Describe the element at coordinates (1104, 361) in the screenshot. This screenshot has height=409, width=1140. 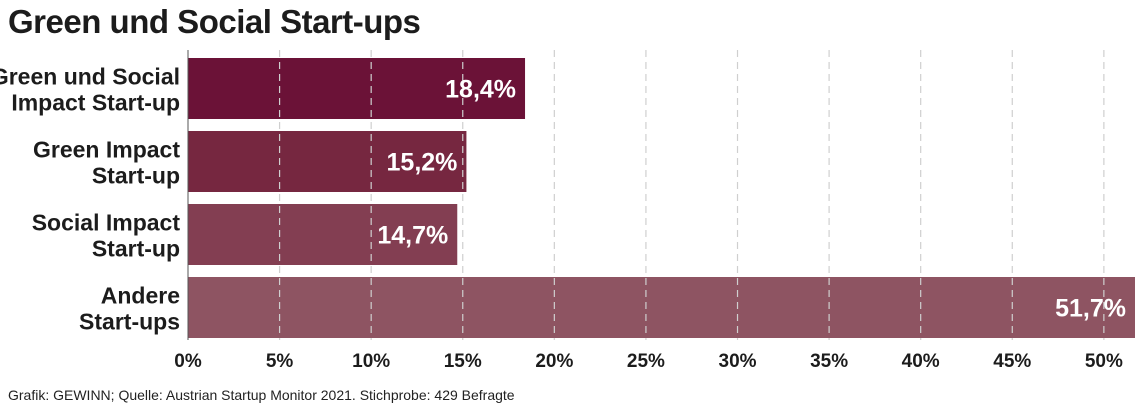
I see `x-tick-label: 50%` at that location.